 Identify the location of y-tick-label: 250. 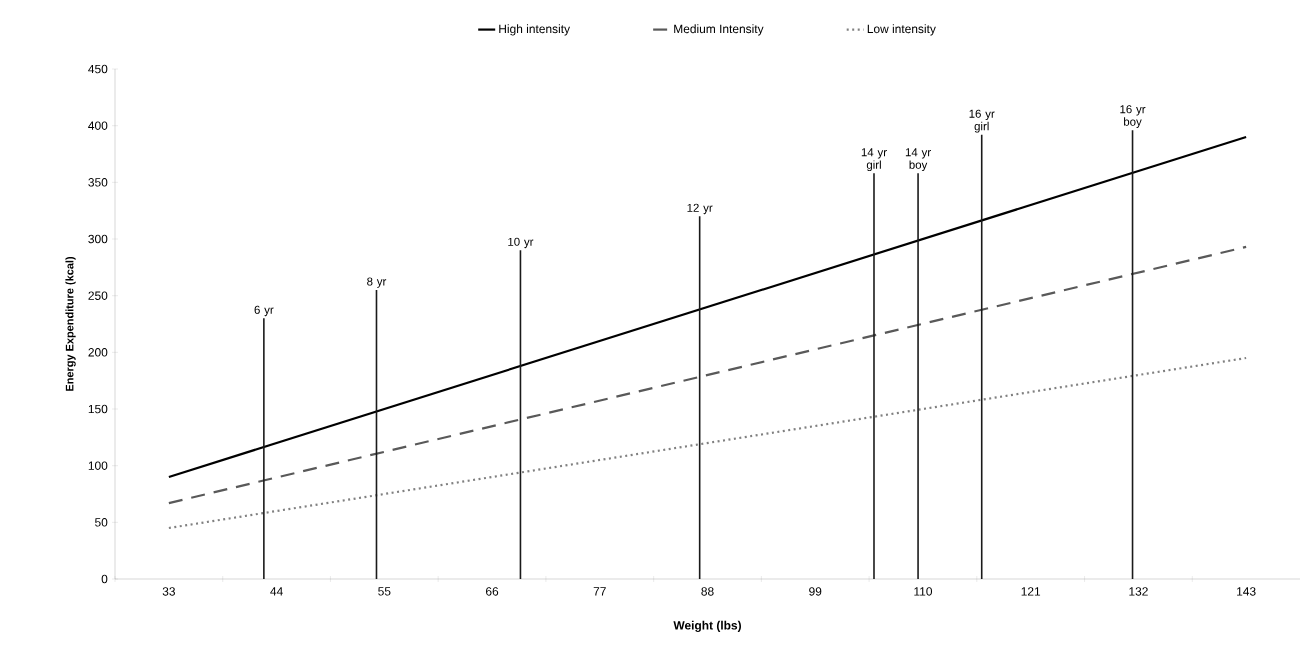
(98, 295).